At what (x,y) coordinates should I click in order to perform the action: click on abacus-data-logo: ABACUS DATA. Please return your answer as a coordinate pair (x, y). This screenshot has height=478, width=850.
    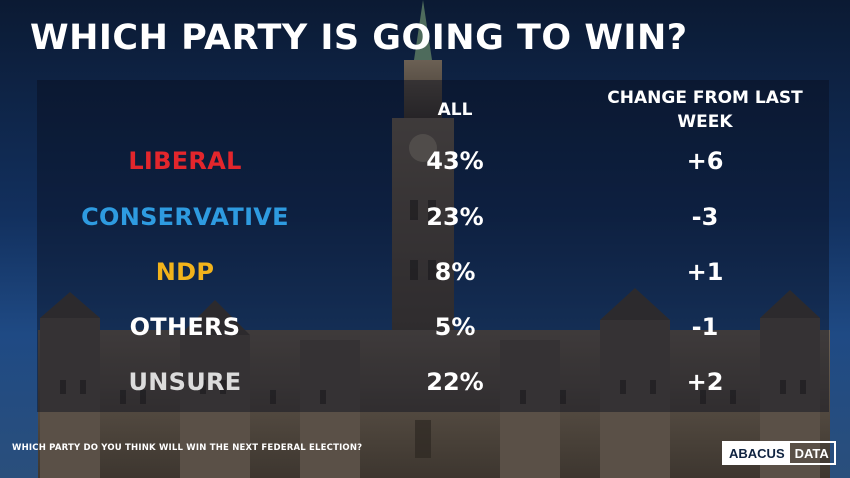
    Looking at the image, I should click on (779, 453).